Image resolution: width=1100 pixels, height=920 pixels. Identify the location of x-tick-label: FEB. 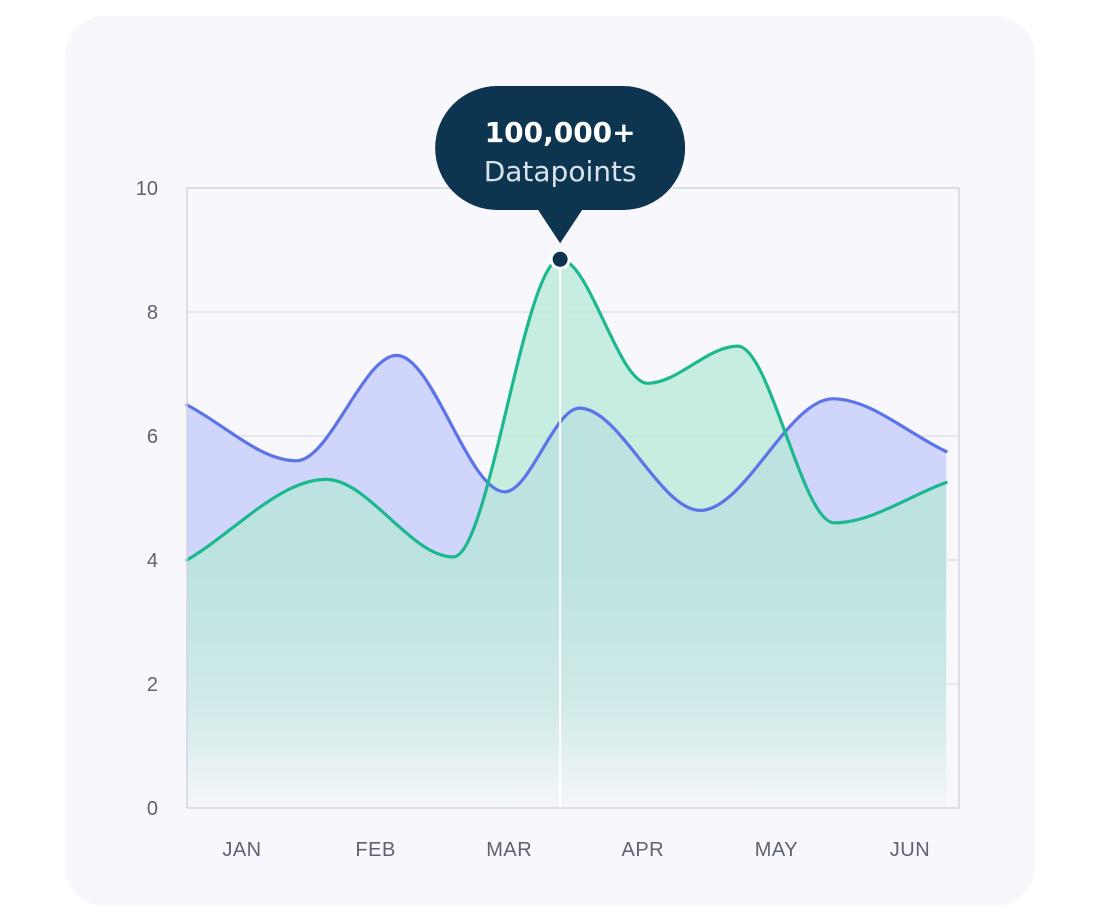
(375, 850).